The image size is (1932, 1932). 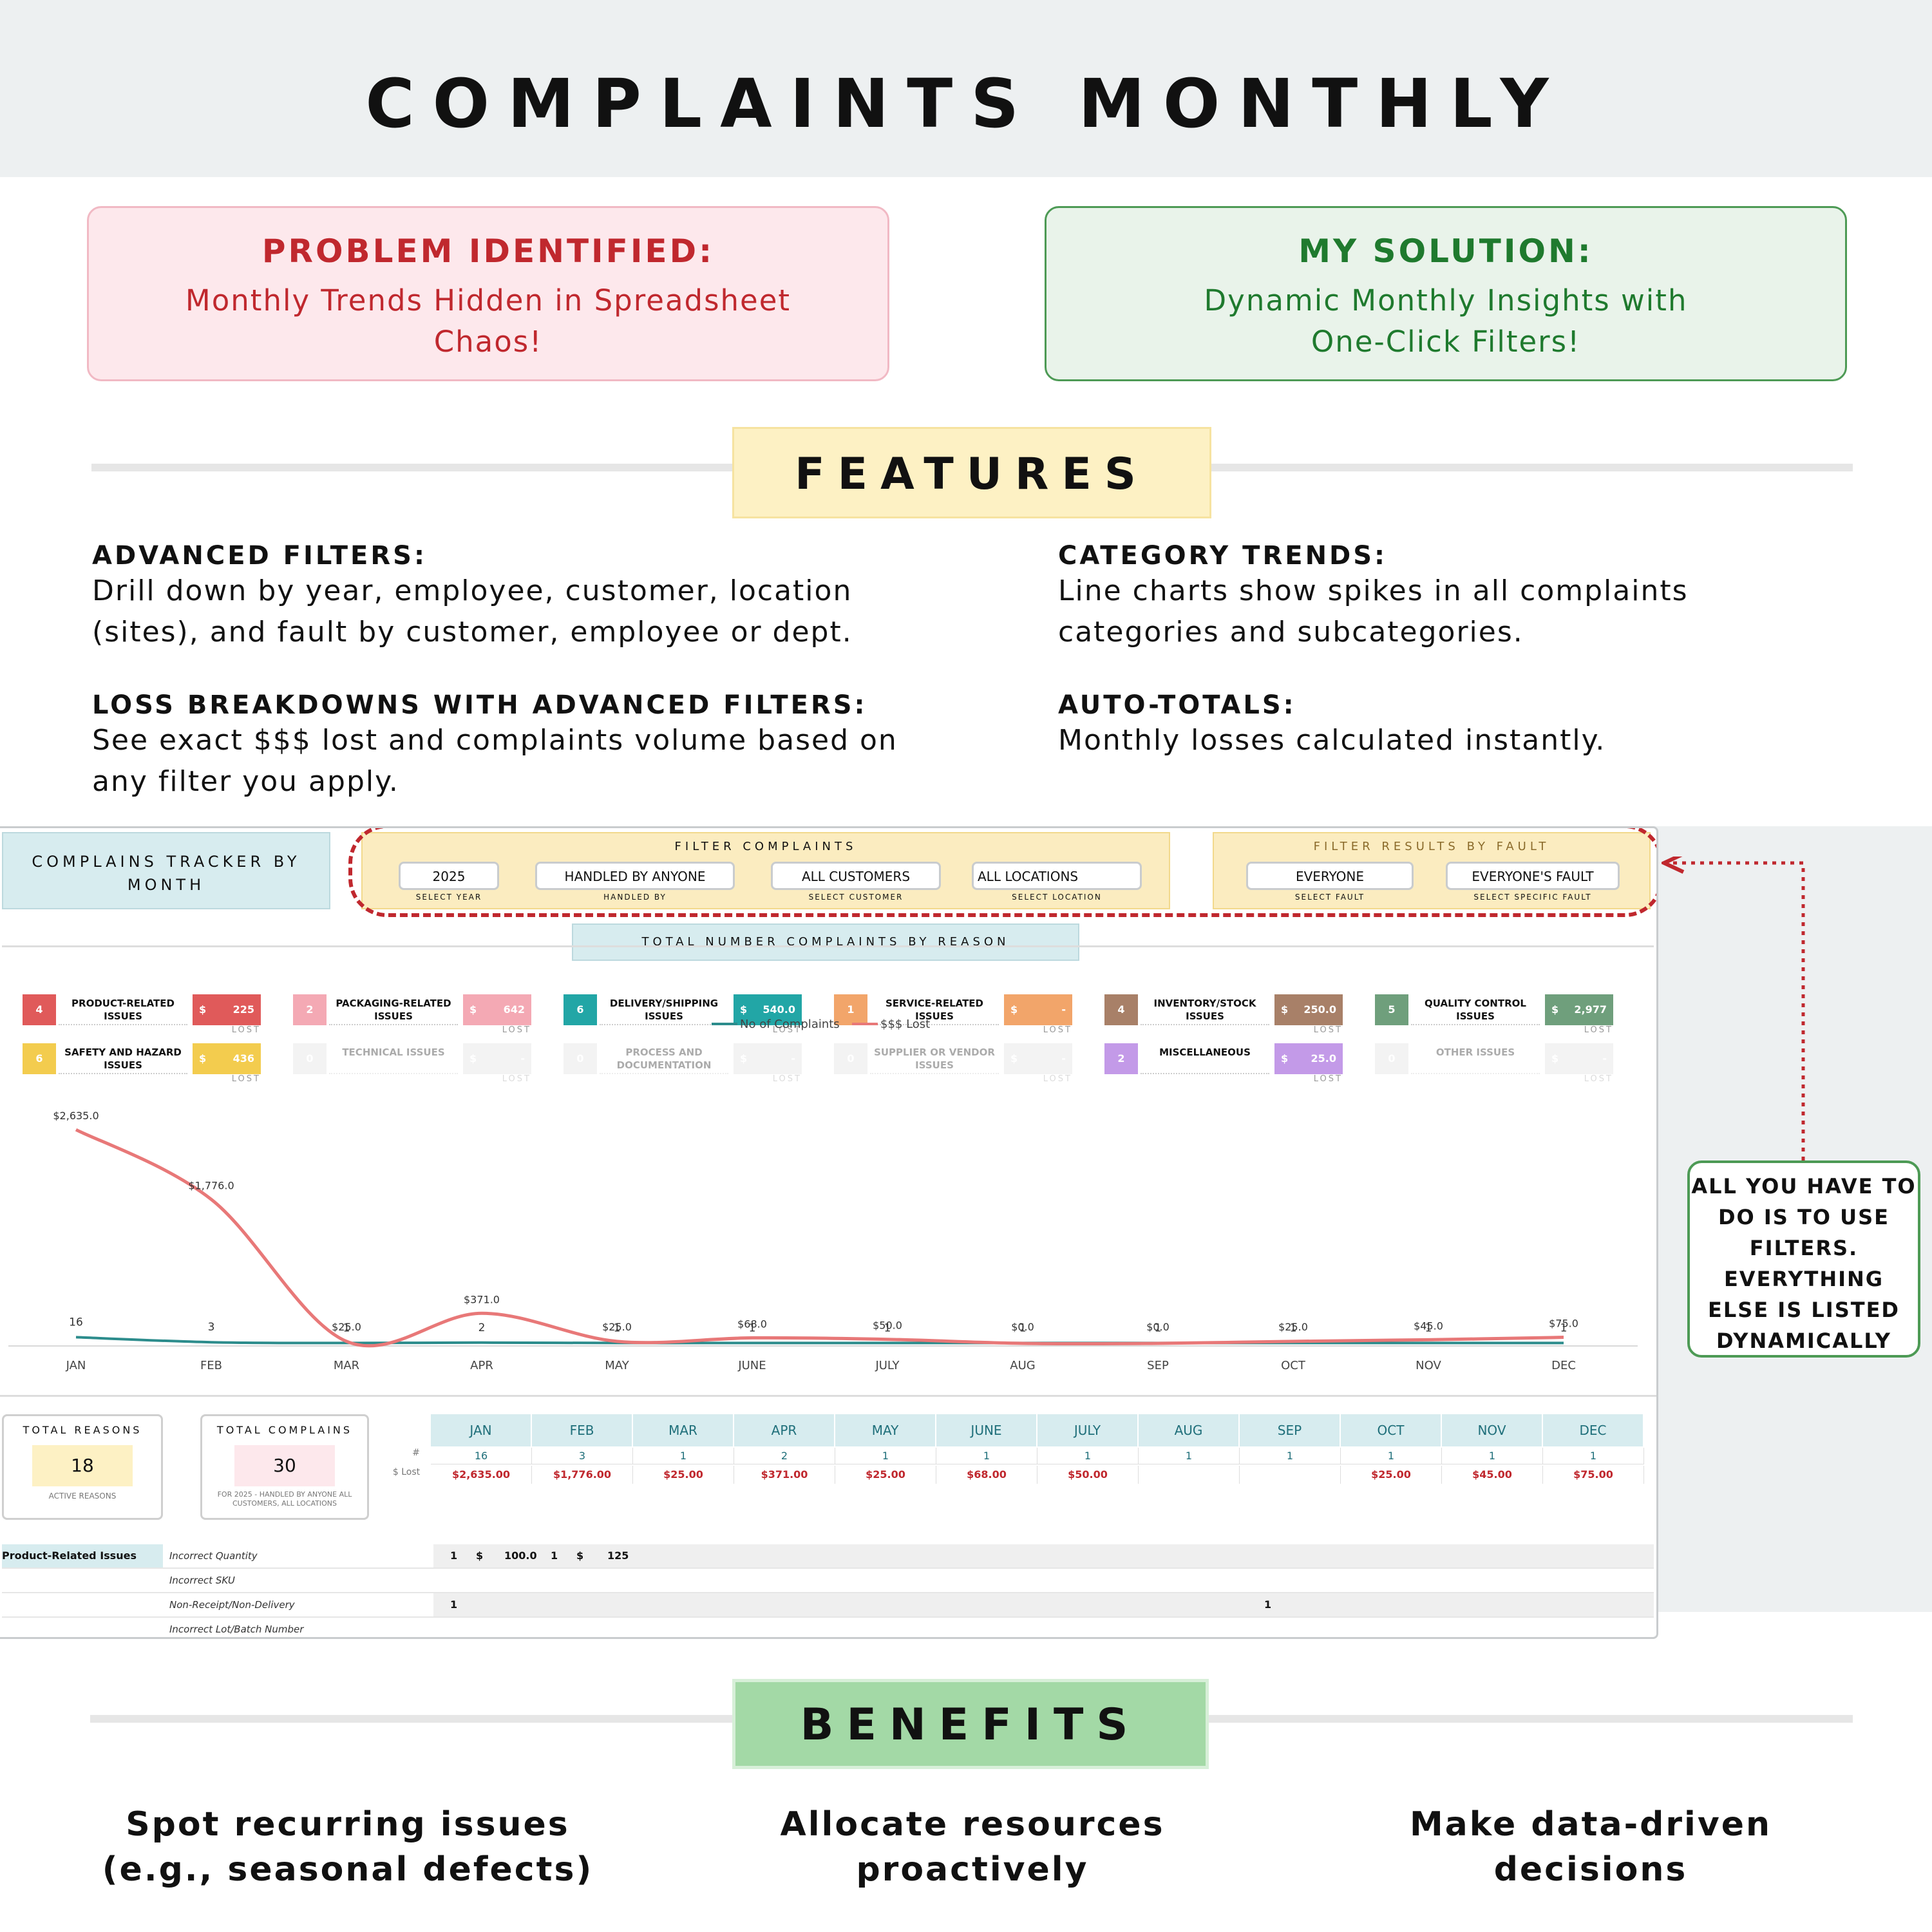 What do you see at coordinates (779, 1009) in the screenshot?
I see `amount-value: 540.0` at bounding box center [779, 1009].